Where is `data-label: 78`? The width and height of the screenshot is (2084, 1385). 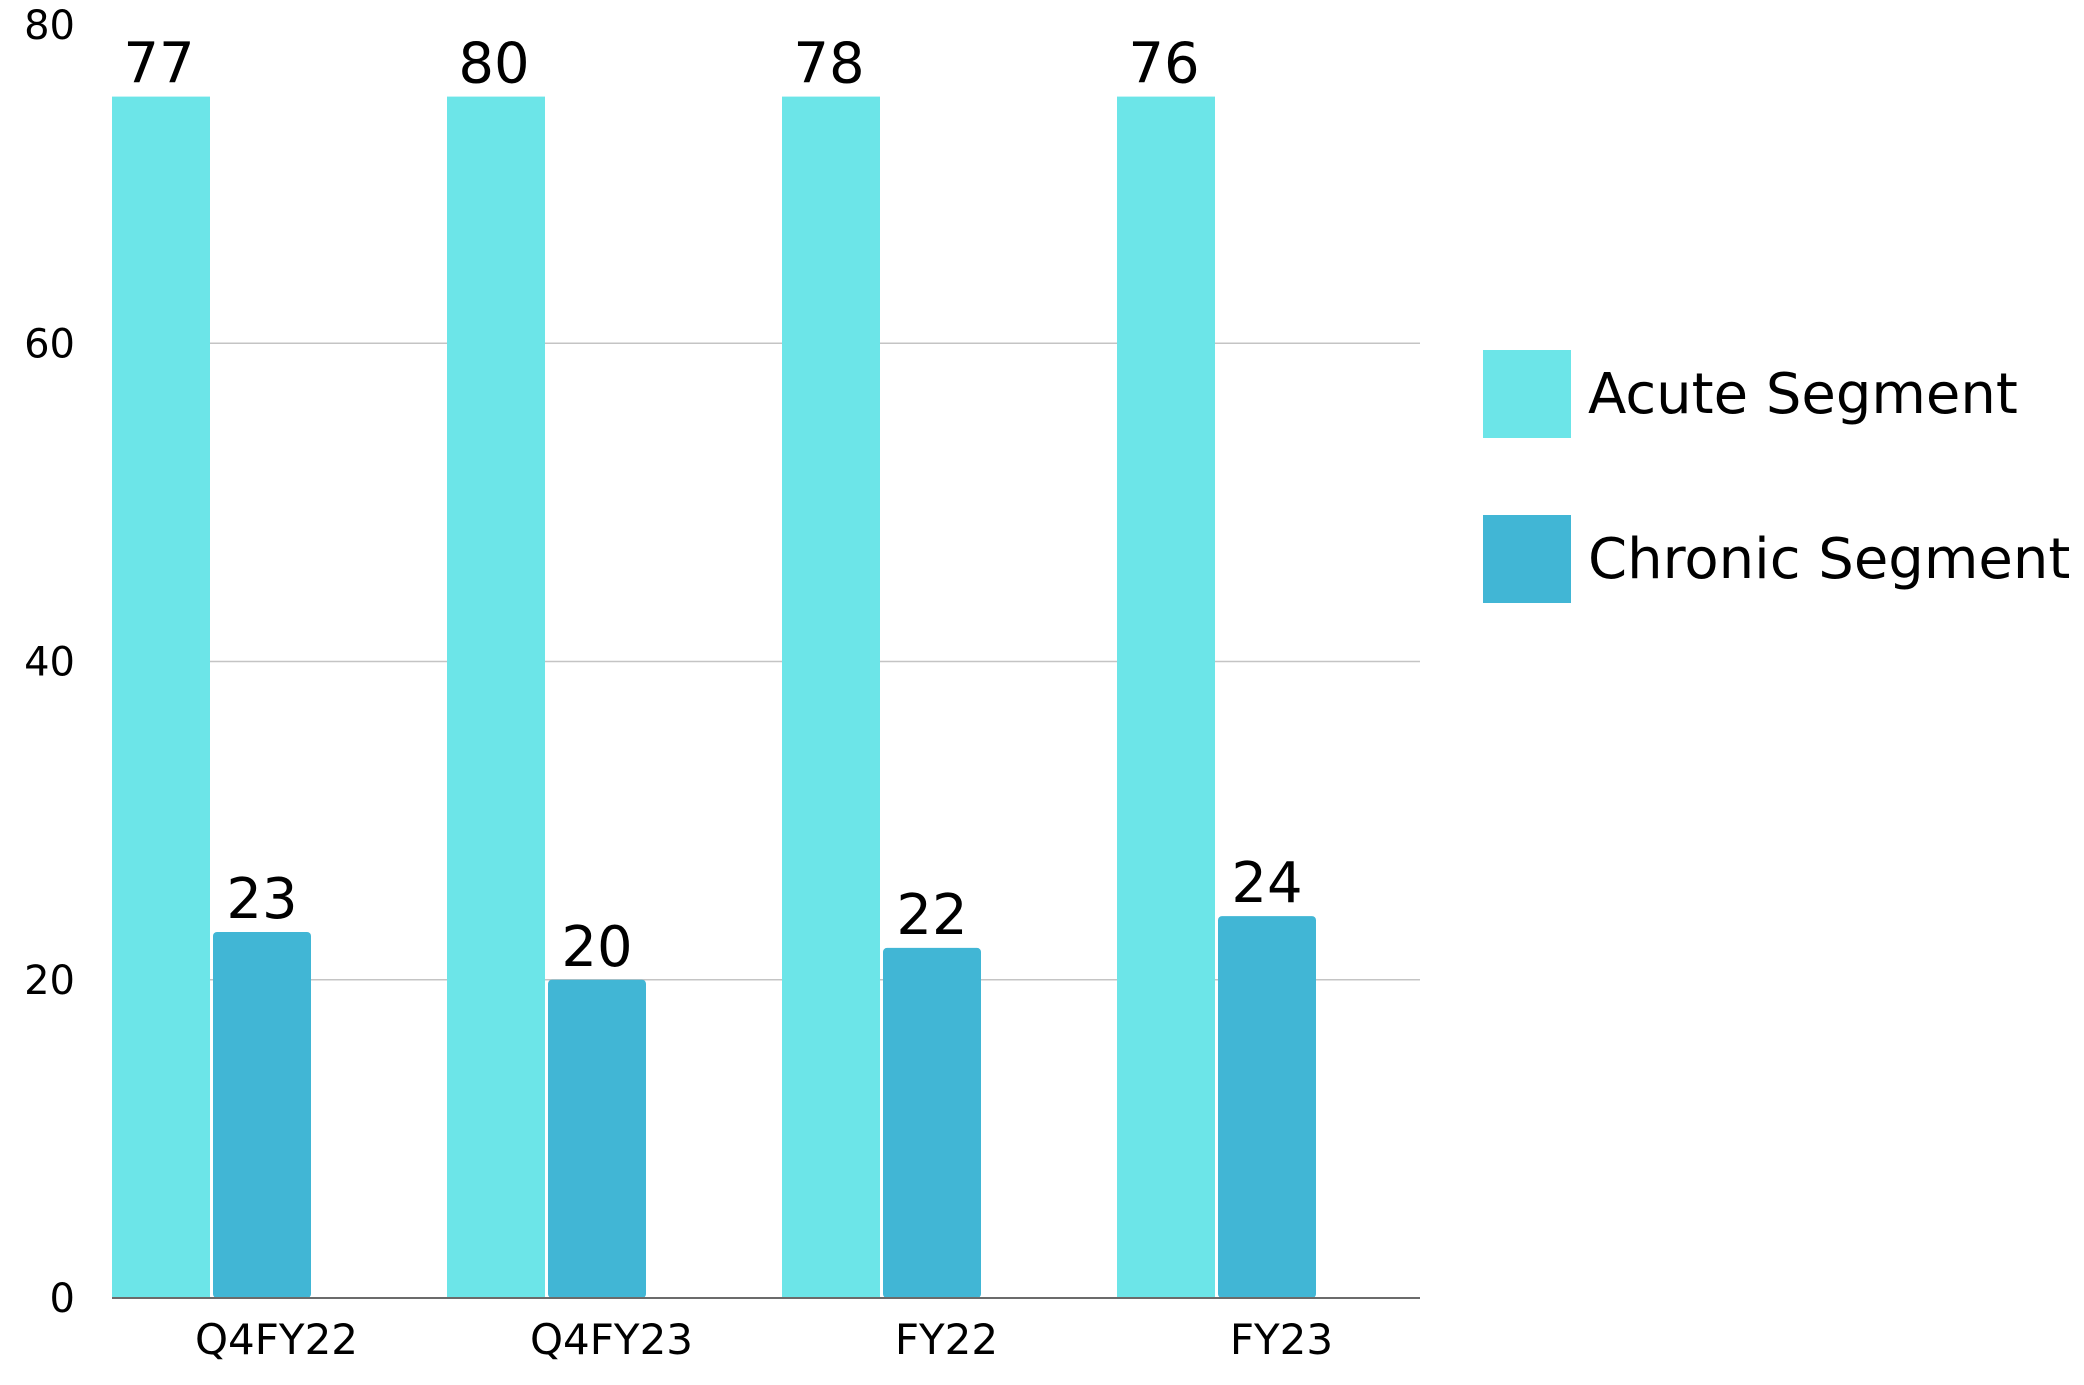
data-label: 78 is located at coordinates (828, 64).